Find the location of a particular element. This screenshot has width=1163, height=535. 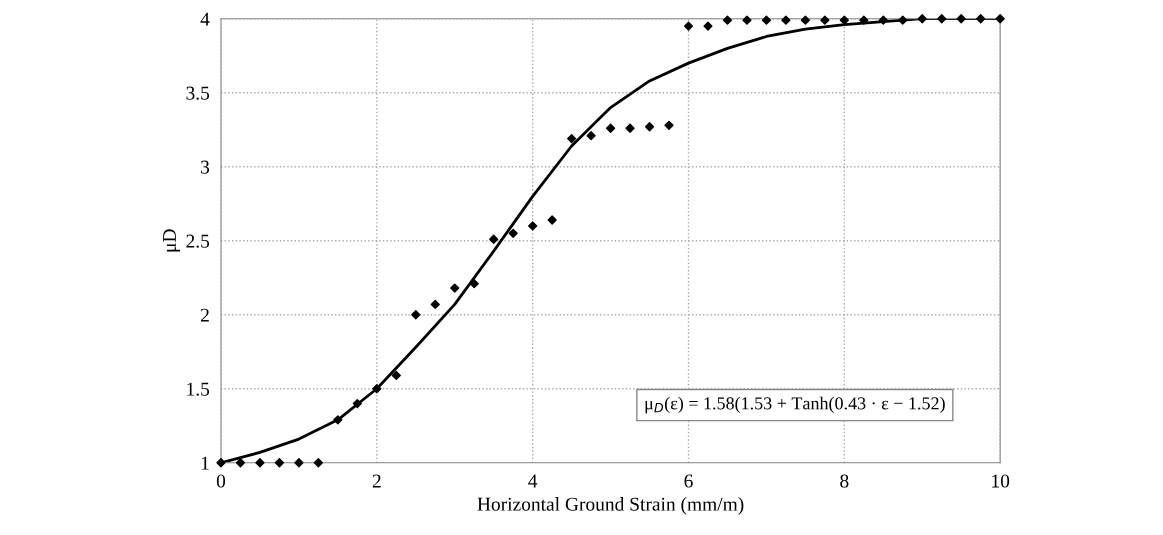

annotation: μ$_{D}$(ε) = 1.58(1.53 + Tanh(0.43 · ε − 1.52) is located at coordinates (795, 405).